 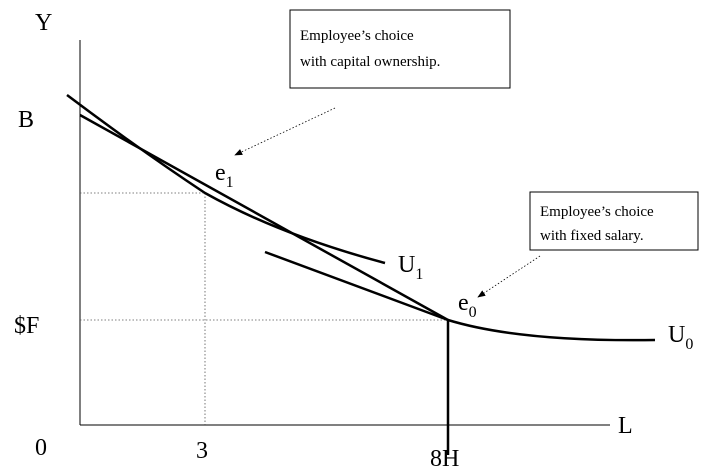 I want to click on y-tick-label: B, so click(x=26, y=120).